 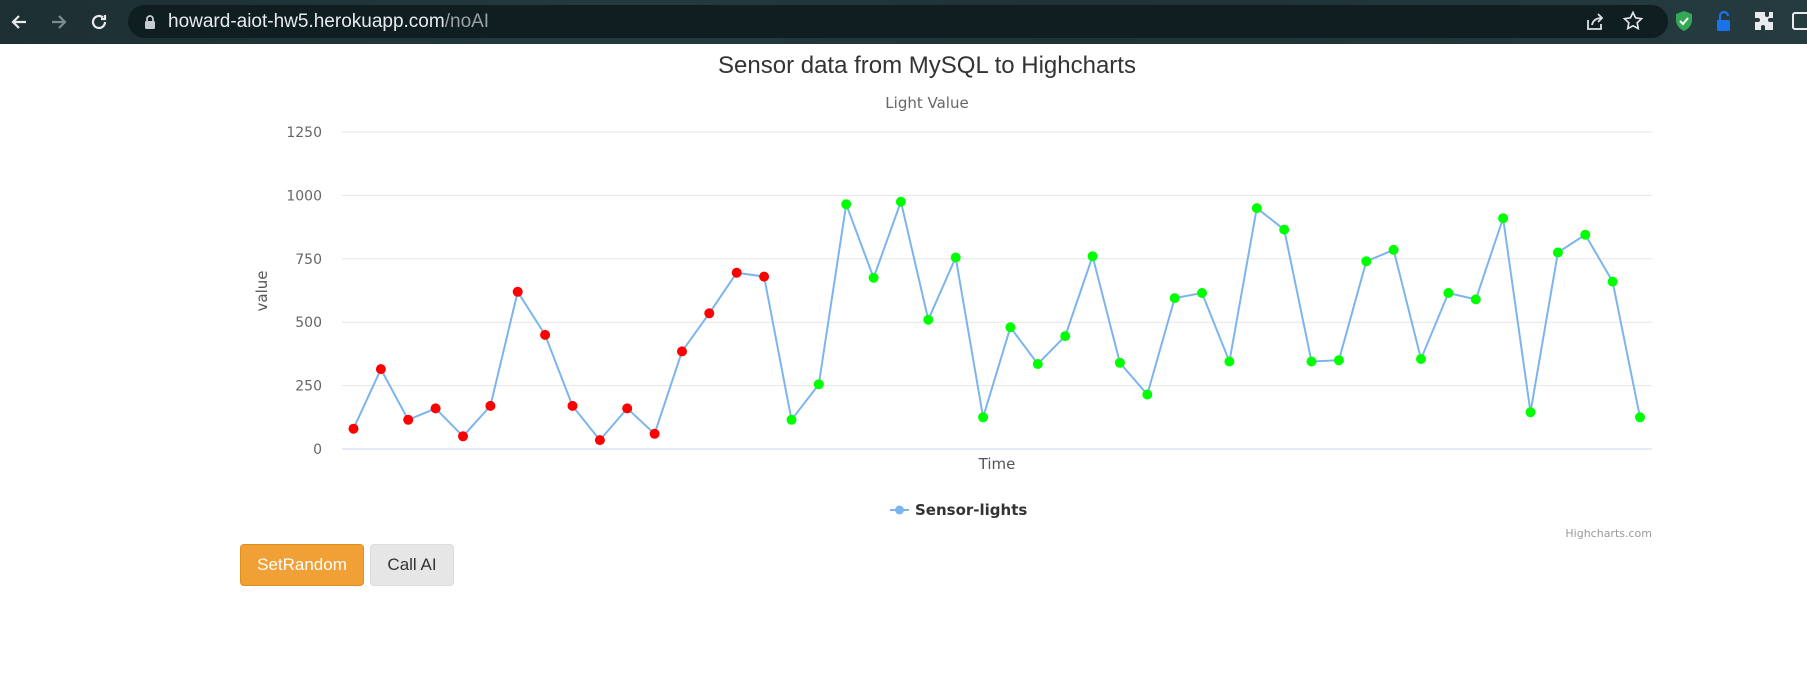 I want to click on chart-subtitle: Light Value, so click(x=926, y=103).